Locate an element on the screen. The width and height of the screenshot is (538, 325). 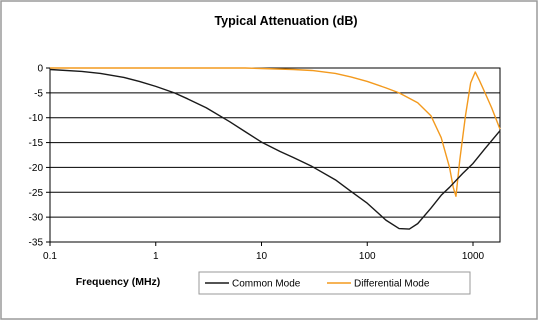
x-axis-label: Frequency (MHz) is located at coordinates (118, 282).